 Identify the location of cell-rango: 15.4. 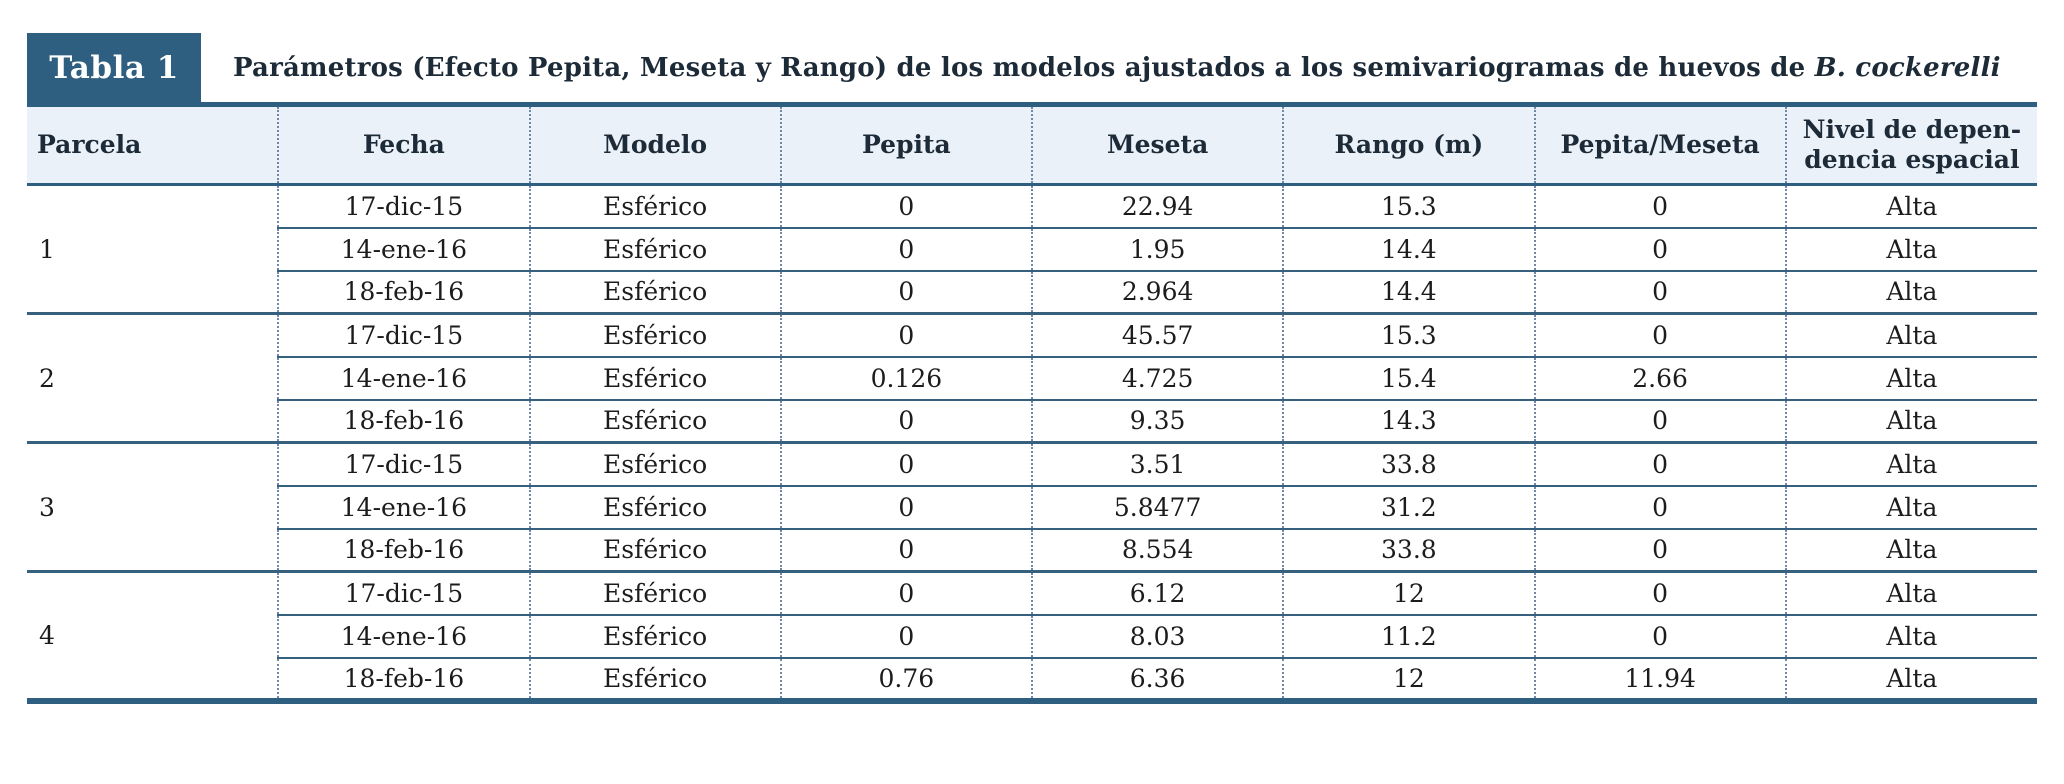
(1408, 377).